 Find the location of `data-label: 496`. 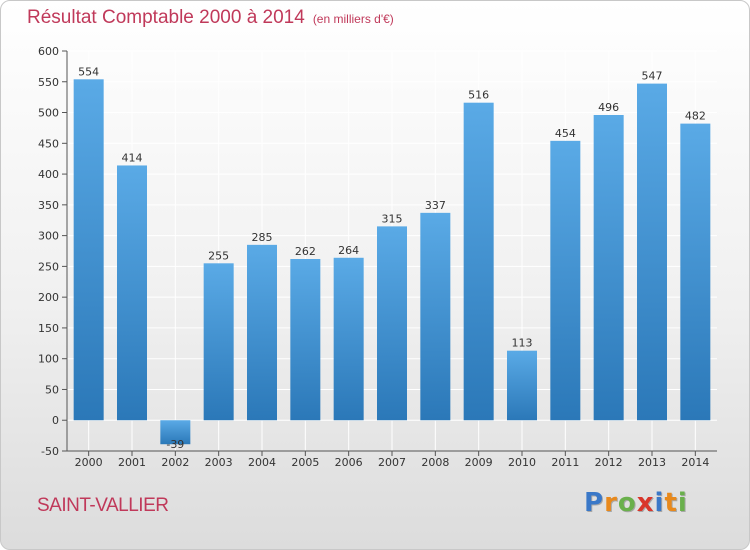

data-label: 496 is located at coordinates (608, 107).